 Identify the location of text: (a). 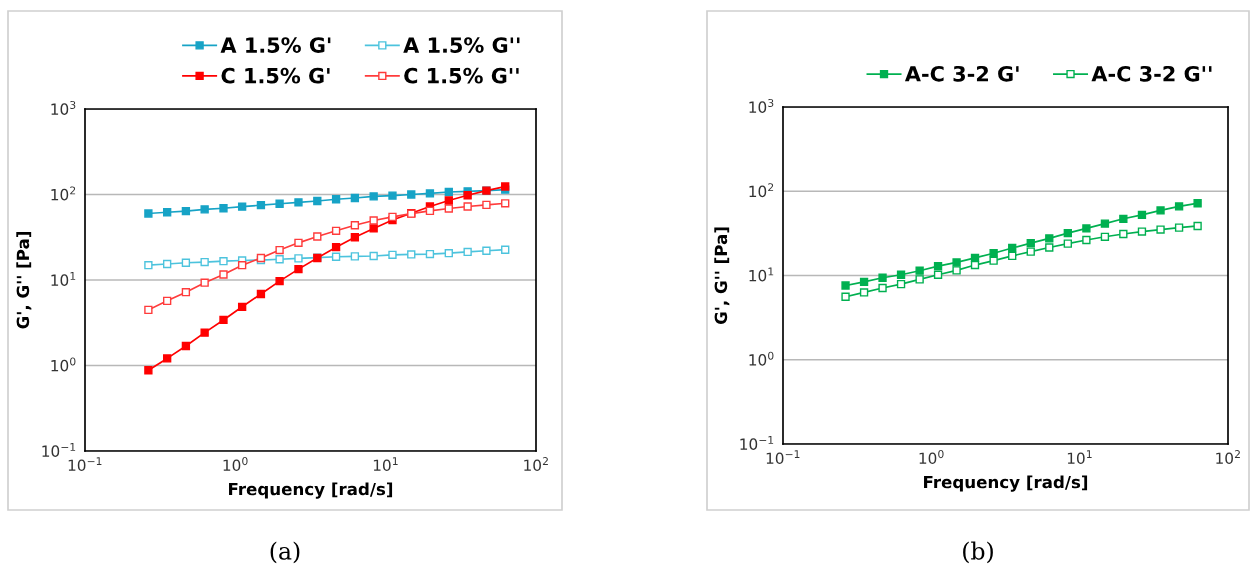
(285, 552).